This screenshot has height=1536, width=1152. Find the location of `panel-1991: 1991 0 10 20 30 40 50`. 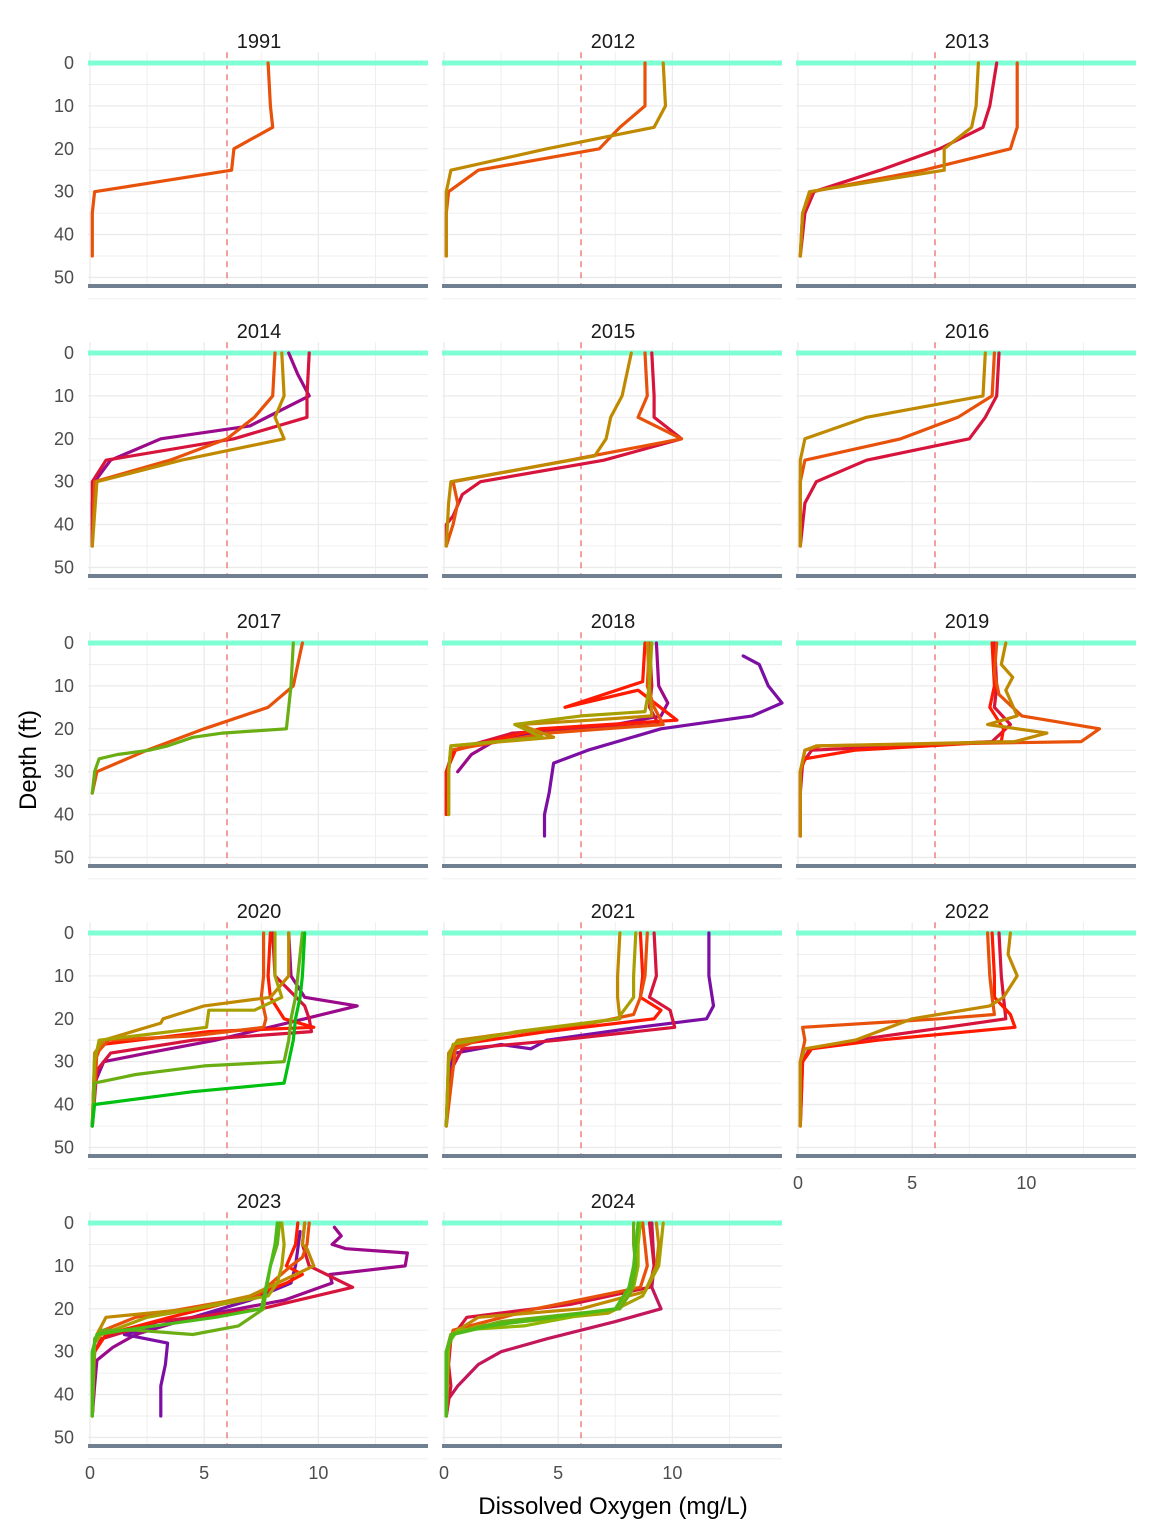

panel-1991: 1991 0 10 20 30 40 50 is located at coordinates (241, 165).